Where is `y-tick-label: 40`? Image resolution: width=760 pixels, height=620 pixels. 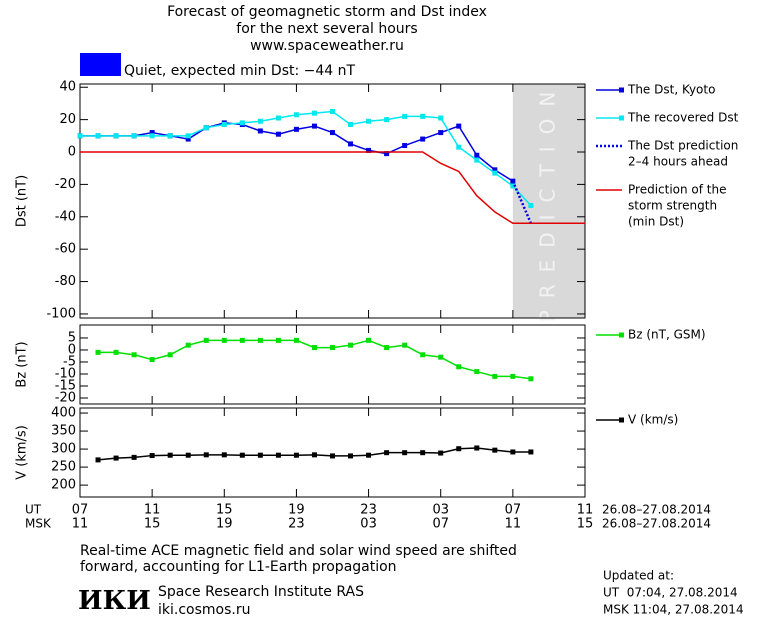 y-tick-label: 40 is located at coordinates (67, 87).